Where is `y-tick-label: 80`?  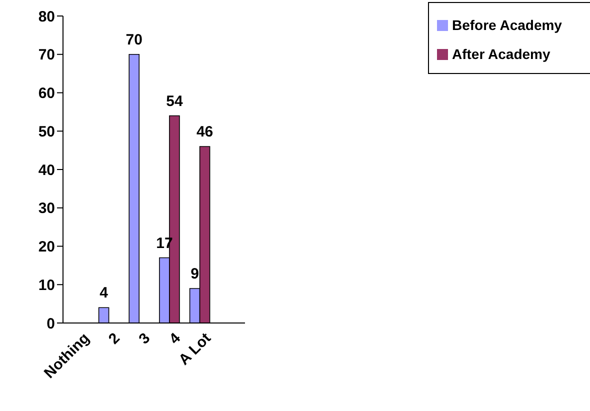
y-tick-label: 80 is located at coordinates (46, 17).